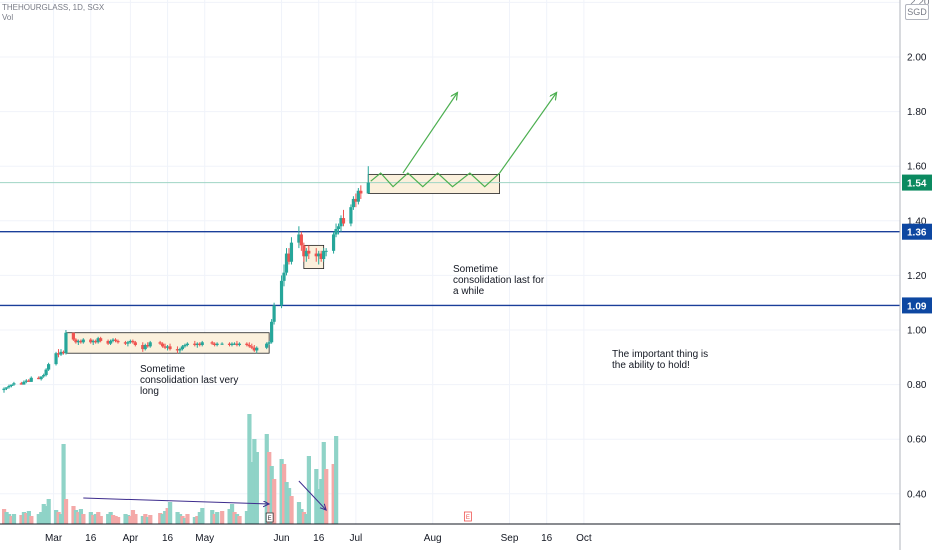  What do you see at coordinates (433, 538) in the screenshot?
I see `time-tick-label: Aug` at bounding box center [433, 538].